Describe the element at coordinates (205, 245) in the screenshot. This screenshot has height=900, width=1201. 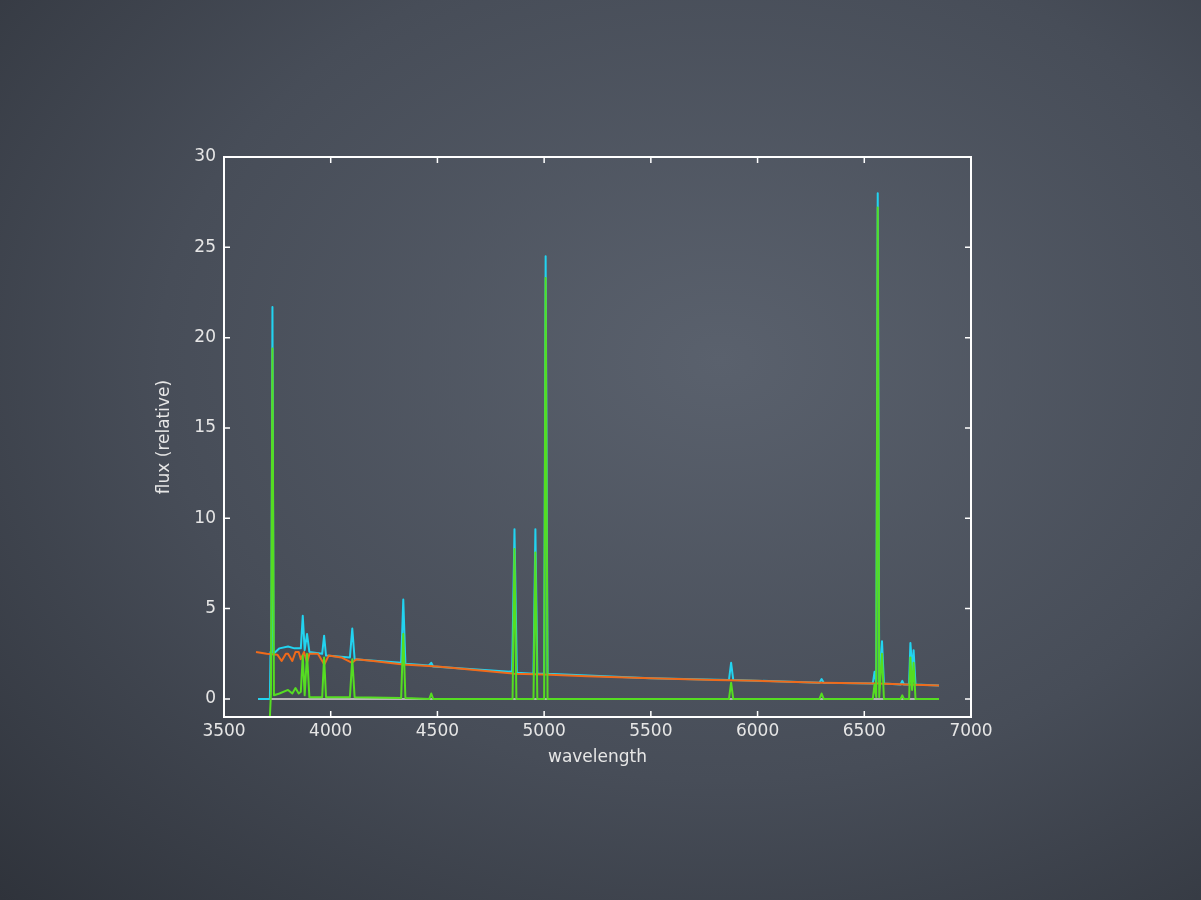
I see `y-tick-label: 25` at that location.